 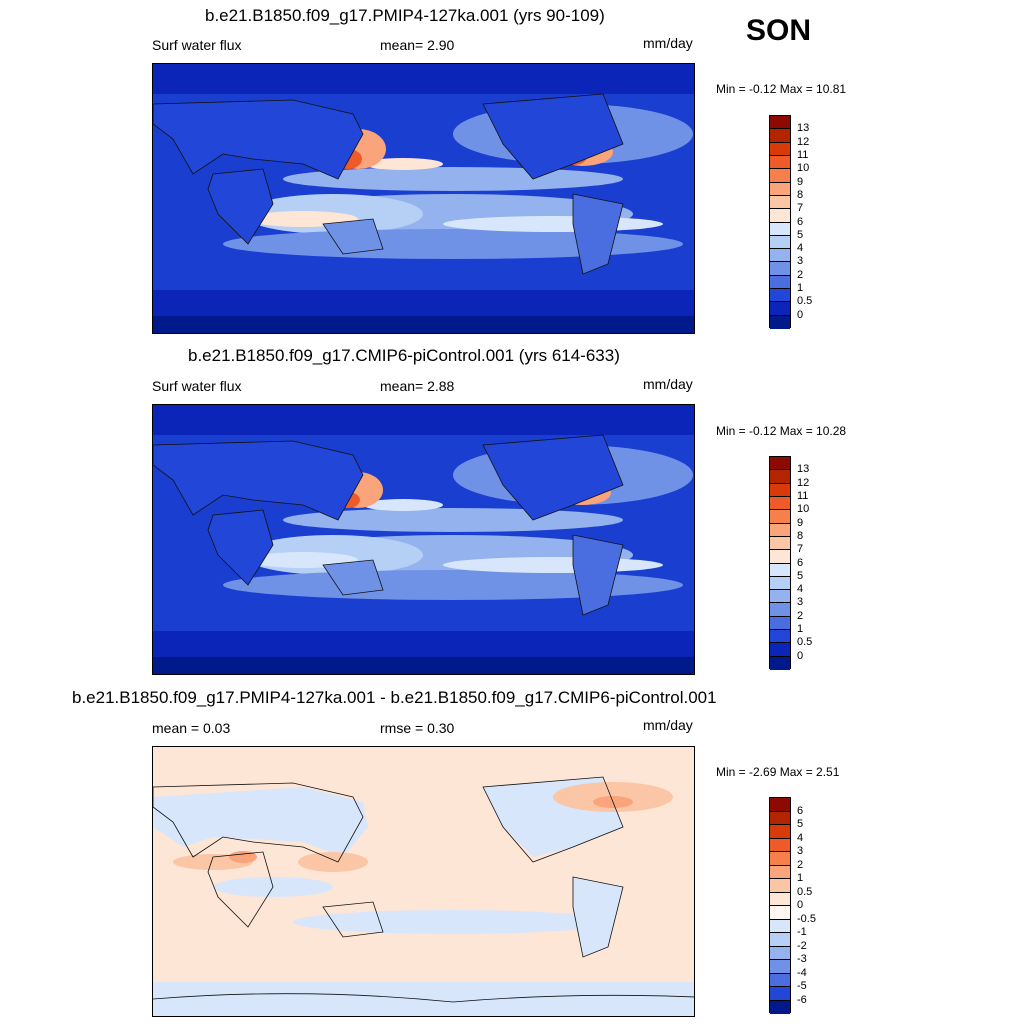 I want to click on colorbar-tick-label: 0.5, so click(x=805, y=891).